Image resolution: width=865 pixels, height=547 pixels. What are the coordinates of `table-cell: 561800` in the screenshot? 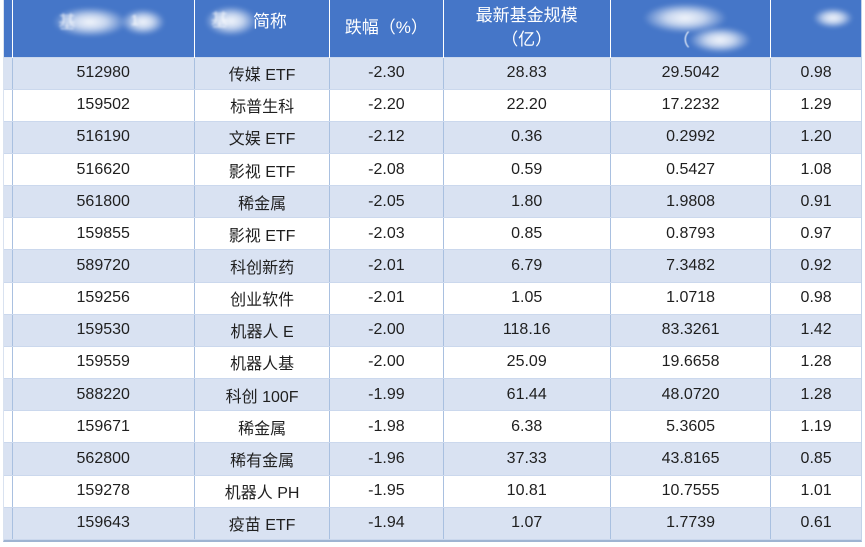 It's located at (103, 202).